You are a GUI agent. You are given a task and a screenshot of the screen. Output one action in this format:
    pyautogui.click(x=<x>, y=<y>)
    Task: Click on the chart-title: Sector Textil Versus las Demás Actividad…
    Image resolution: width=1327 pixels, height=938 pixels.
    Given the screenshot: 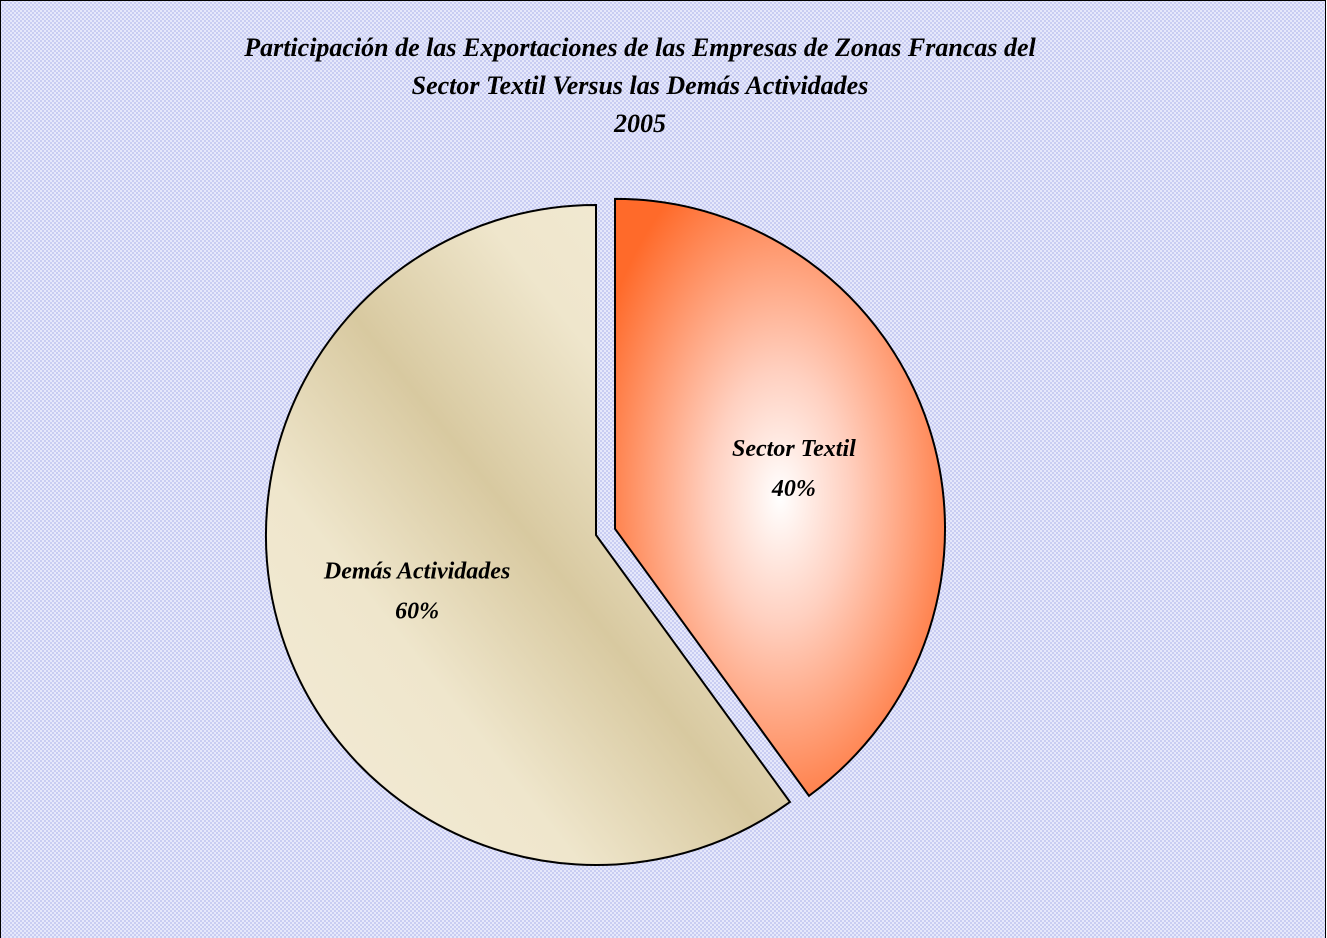 What is the action you would take?
    pyautogui.click(x=640, y=85)
    